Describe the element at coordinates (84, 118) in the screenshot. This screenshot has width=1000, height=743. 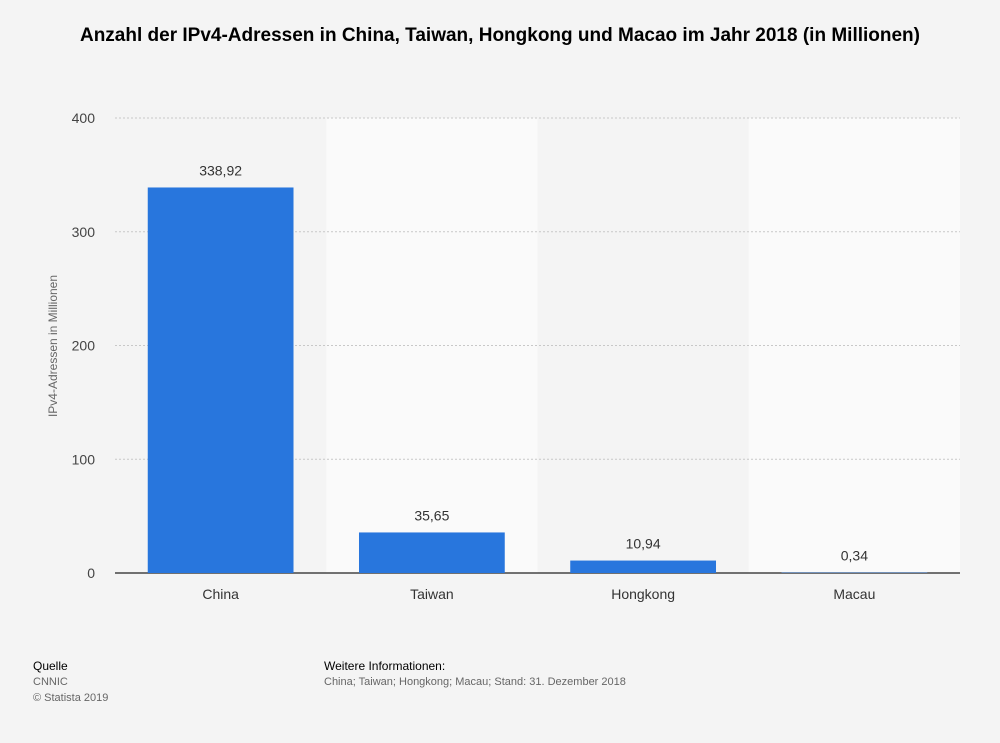
I see `y-tick-label-400: 400` at that location.